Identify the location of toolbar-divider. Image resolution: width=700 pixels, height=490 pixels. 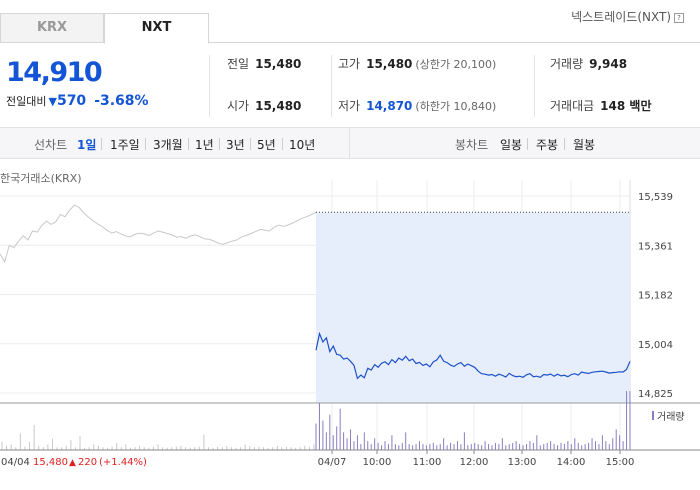
(349, 143).